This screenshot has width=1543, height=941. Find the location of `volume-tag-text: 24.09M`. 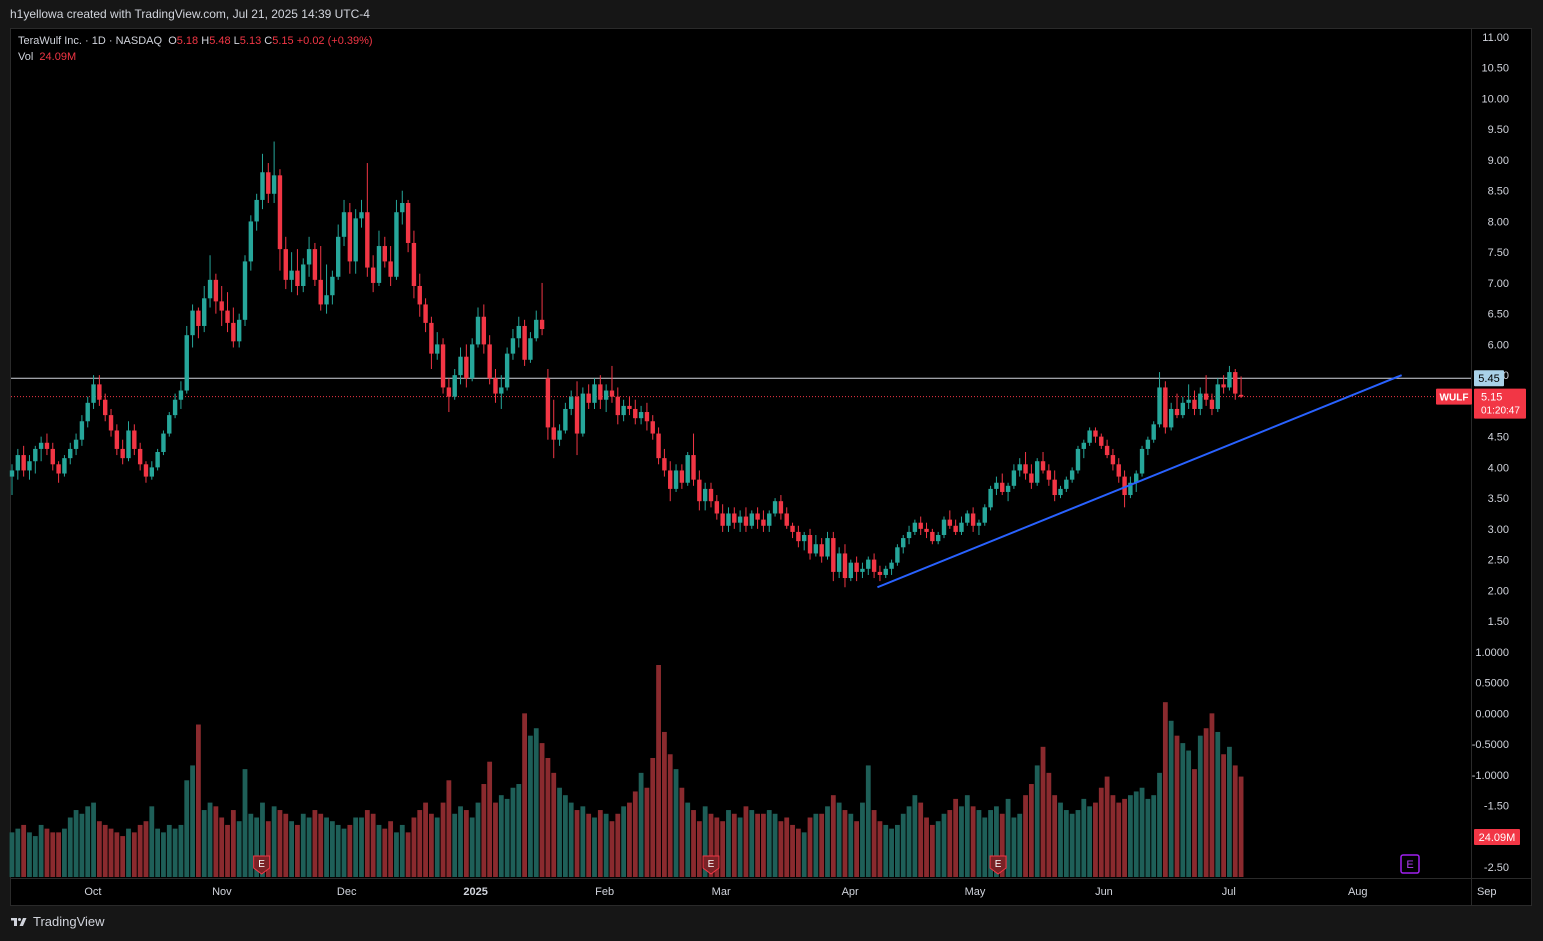

volume-tag-text: 24.09M is located at coordinates (1497, 838).